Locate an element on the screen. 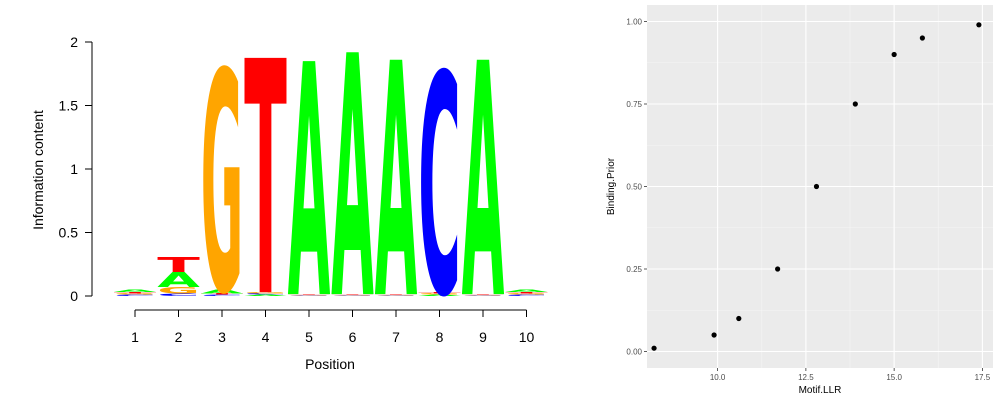 Image resolution: width=1000 pixels, height=400 pixels. logo-letter-t-pos10: T is located at coordinates (526, 293).